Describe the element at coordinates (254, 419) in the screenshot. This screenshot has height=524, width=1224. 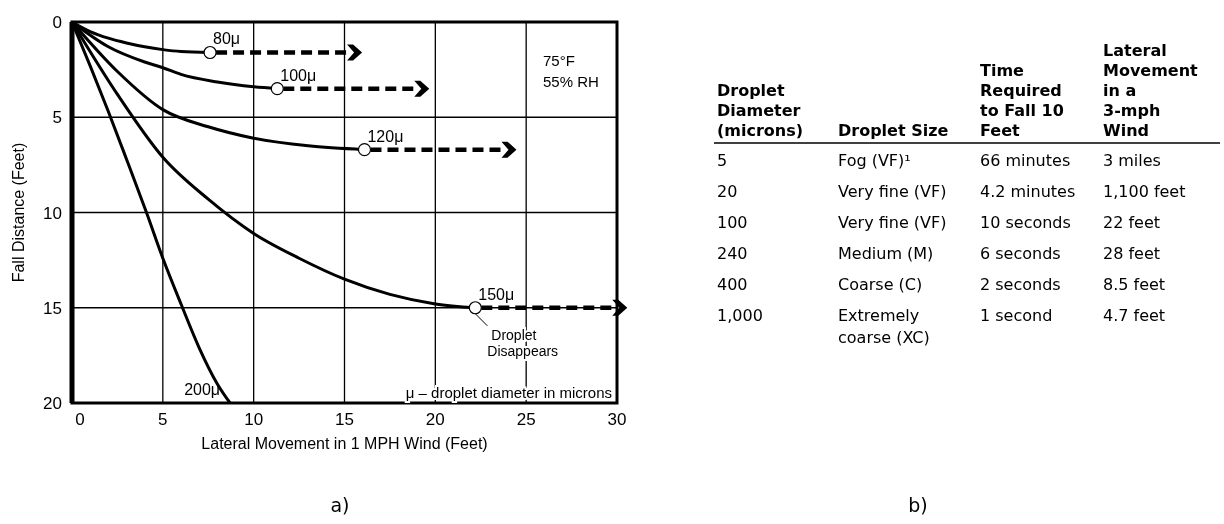
I see `x-tick-label: 10` at that location.